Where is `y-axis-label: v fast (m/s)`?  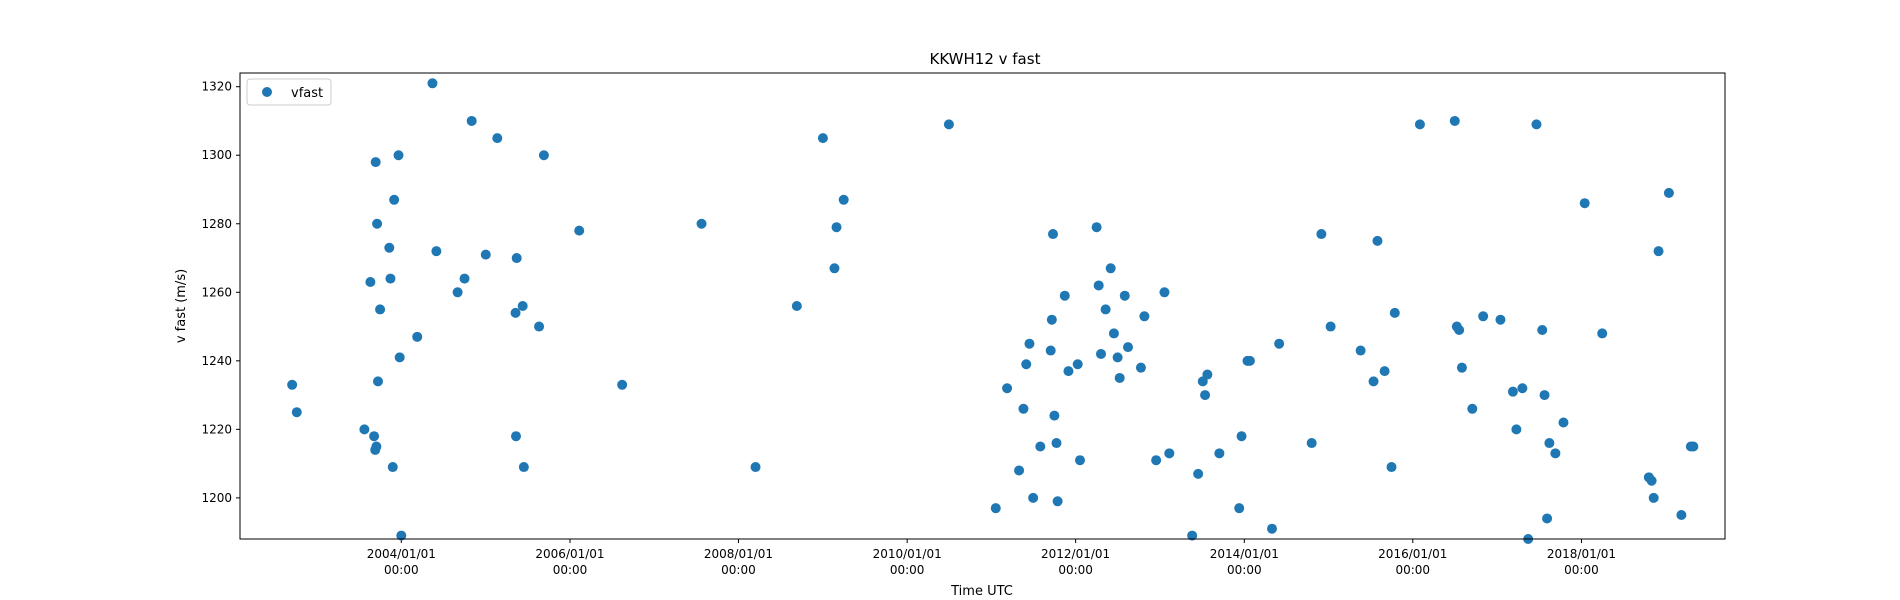
y-axis-label: v fast (m/s) is located at coordinates (181, 306).